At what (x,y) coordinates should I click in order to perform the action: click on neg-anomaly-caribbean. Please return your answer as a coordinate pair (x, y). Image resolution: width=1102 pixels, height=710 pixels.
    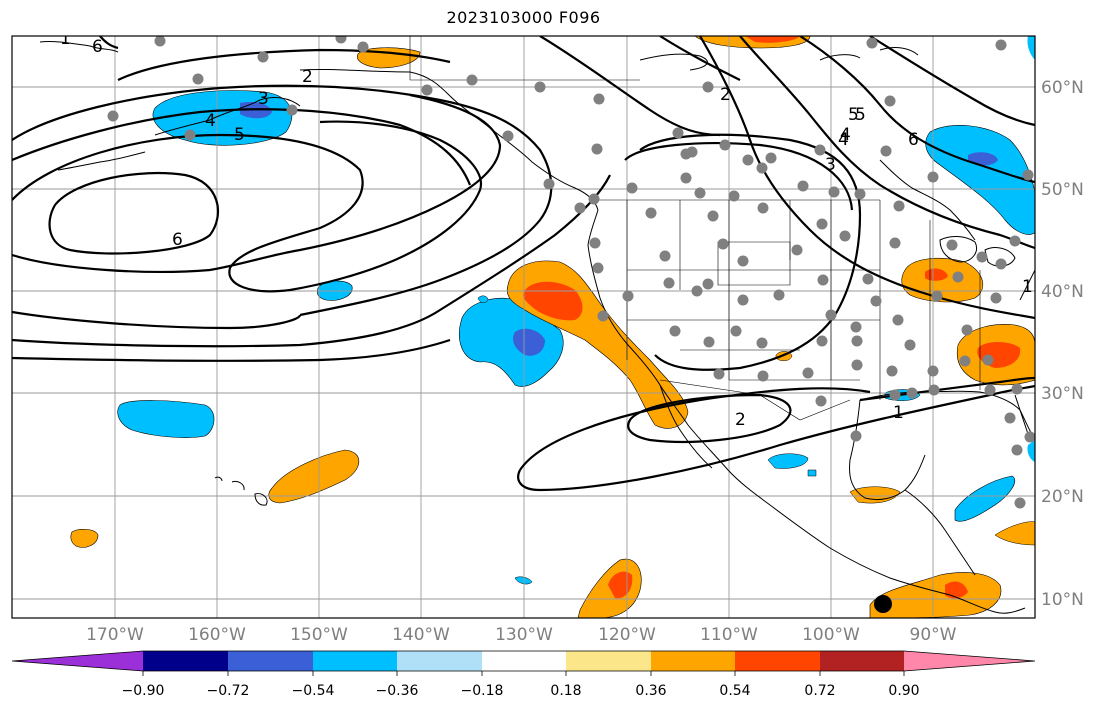
    Looking at the image, I should click on (985, 498).